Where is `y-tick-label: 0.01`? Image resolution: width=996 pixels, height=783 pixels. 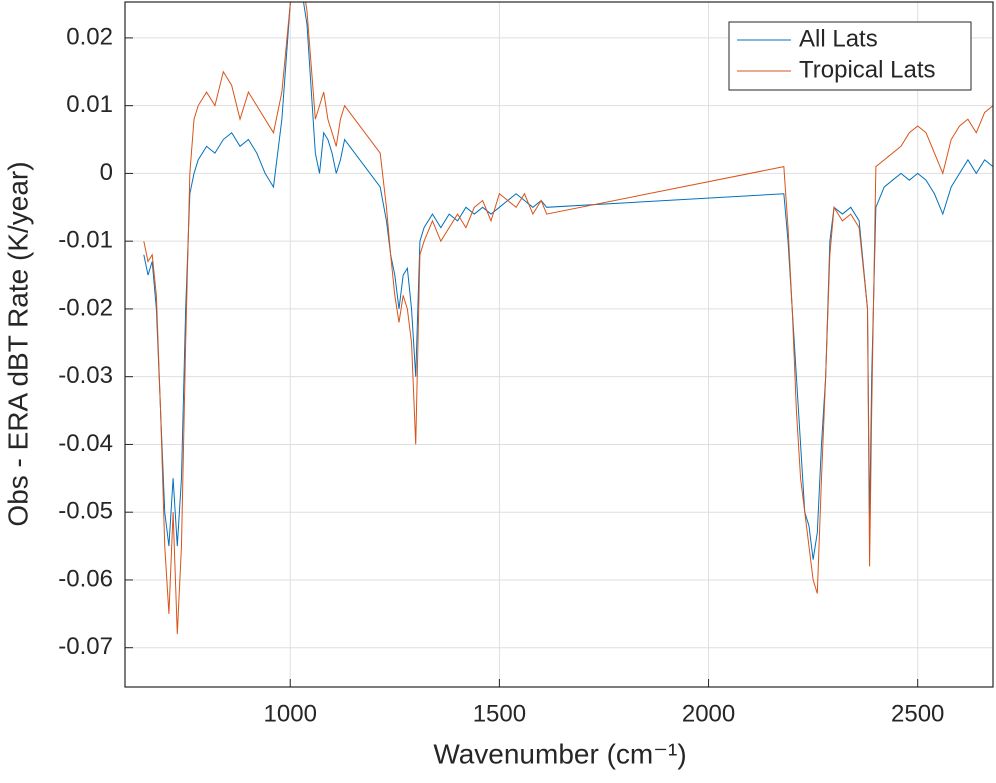
y-tick-label: 0.01 is located at coordinates (89, 104).